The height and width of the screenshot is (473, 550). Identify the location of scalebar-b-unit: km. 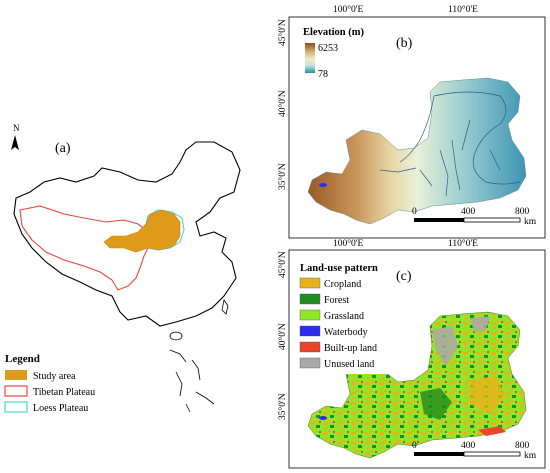
(530, 222).